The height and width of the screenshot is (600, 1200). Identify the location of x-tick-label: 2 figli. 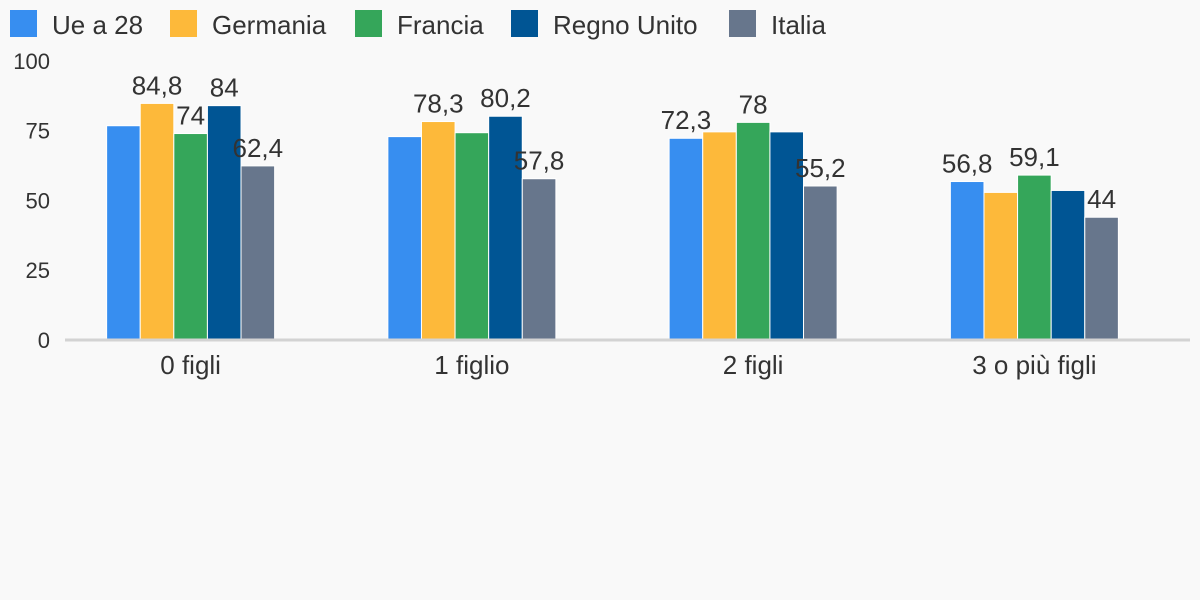
(753, 365).